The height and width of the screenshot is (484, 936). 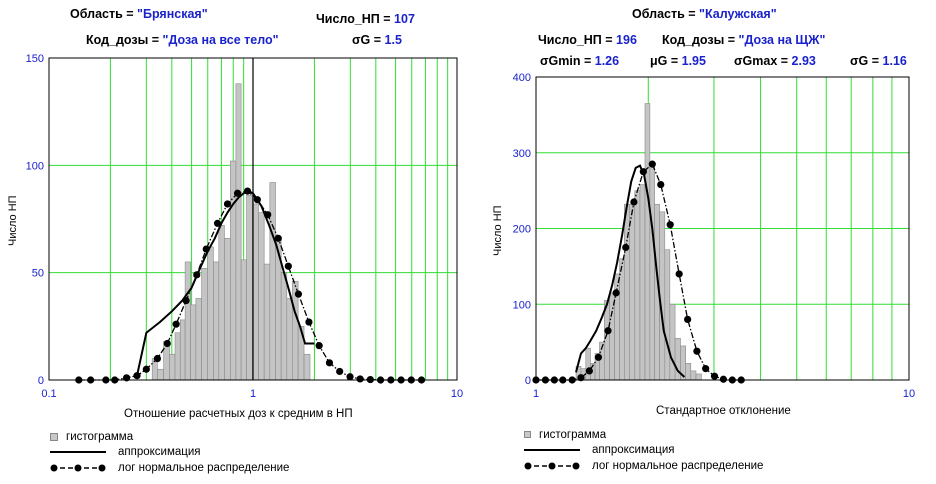 I want to click on header-count: Число_НП = 196, so click(x=587, y=40).